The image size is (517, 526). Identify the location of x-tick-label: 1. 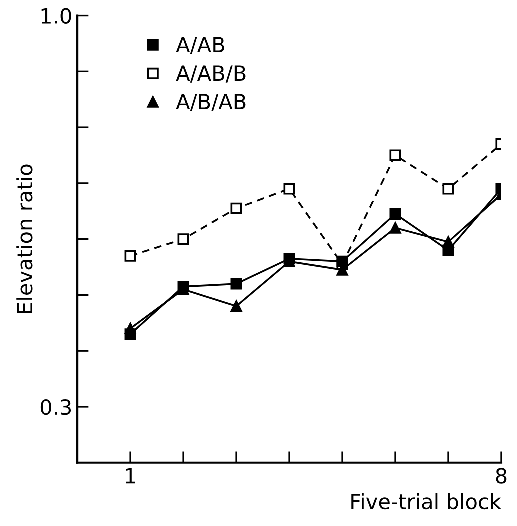
(131, 476).